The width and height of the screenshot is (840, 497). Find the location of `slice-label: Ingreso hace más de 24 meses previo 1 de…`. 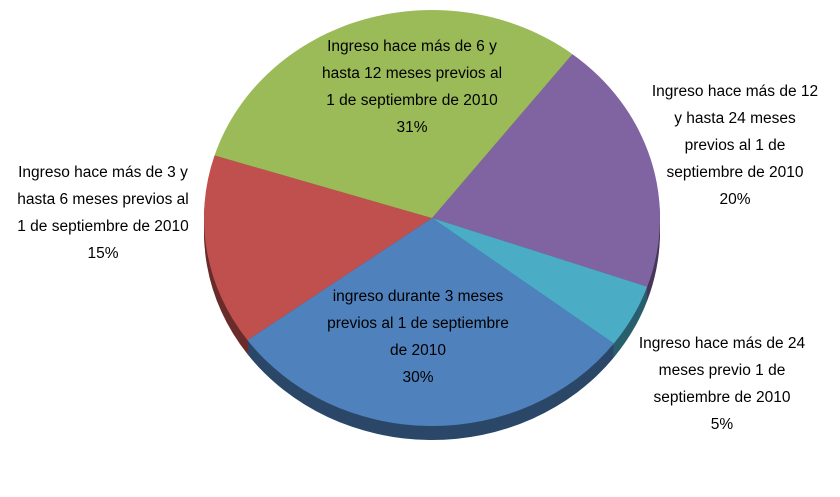

slice-label: Ingreso hace más de 24 meses previo 1 de… is located at coordinates (722, 384).